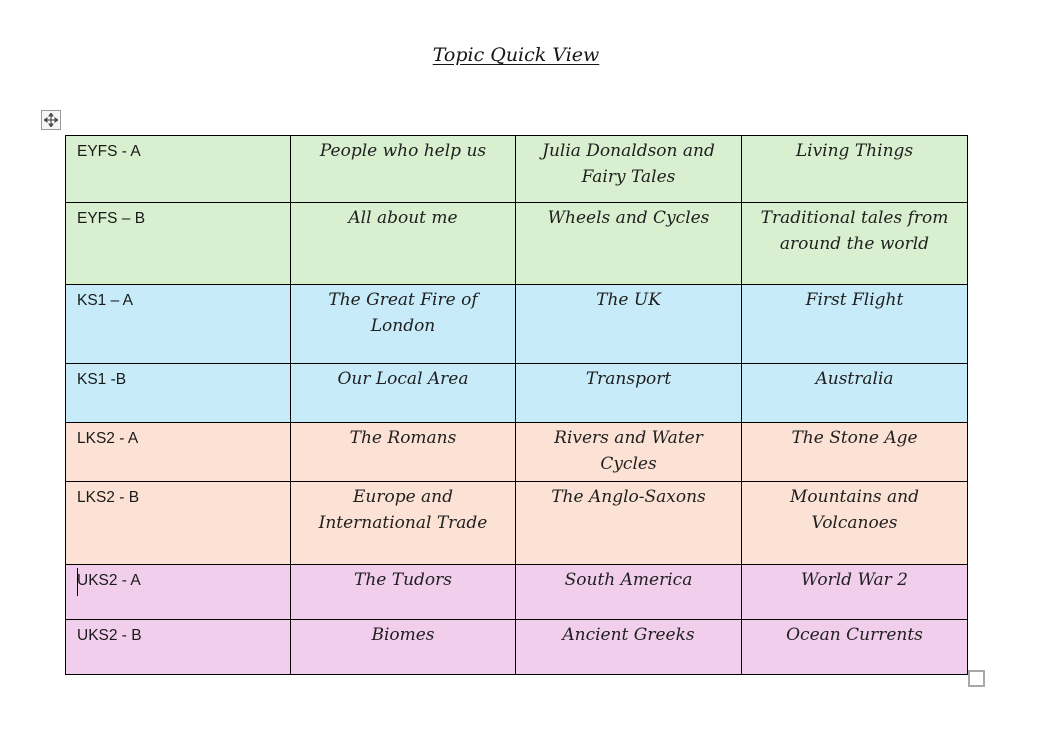 This screenshot has height=742, width=1048. Describe the element at coordinates (854, 635) in the screenshot. I see `topic-text: Ocean Currents` at that location.